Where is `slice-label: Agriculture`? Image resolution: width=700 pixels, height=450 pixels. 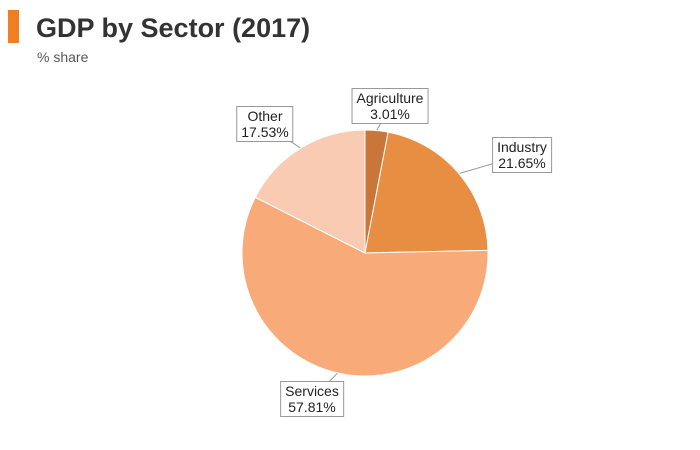 slice-label: Agriculture is located at coordinates (390, 98).